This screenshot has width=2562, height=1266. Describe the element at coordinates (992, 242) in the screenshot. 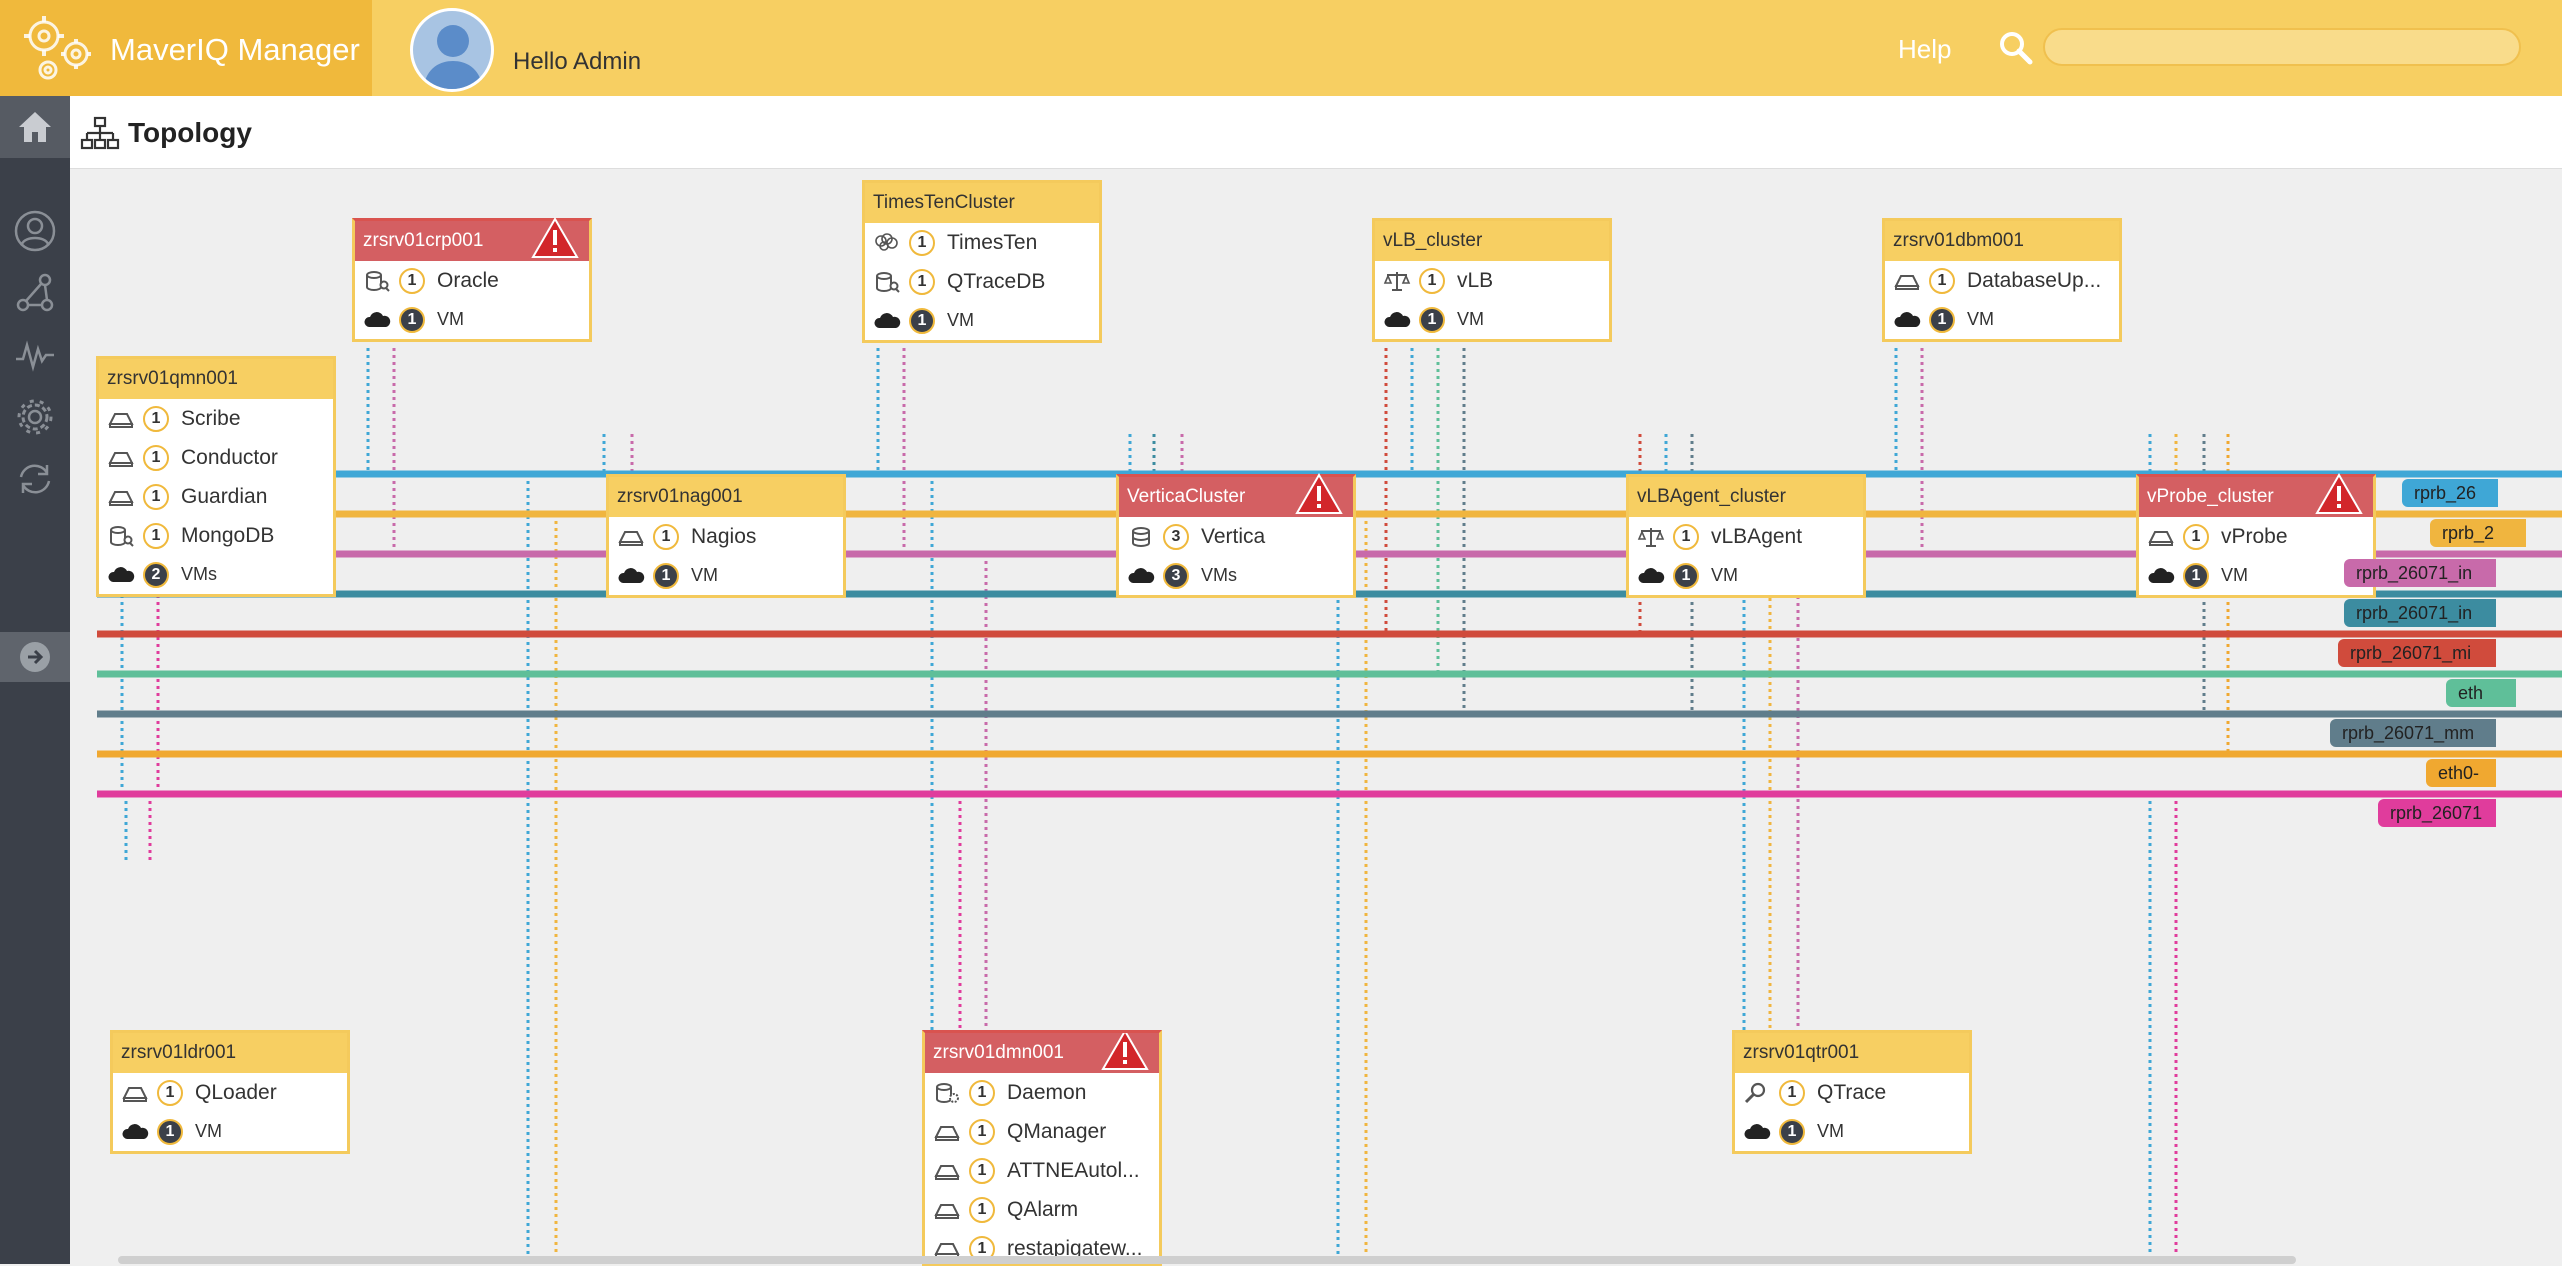

I see `row-label: TimesTen` at that location.